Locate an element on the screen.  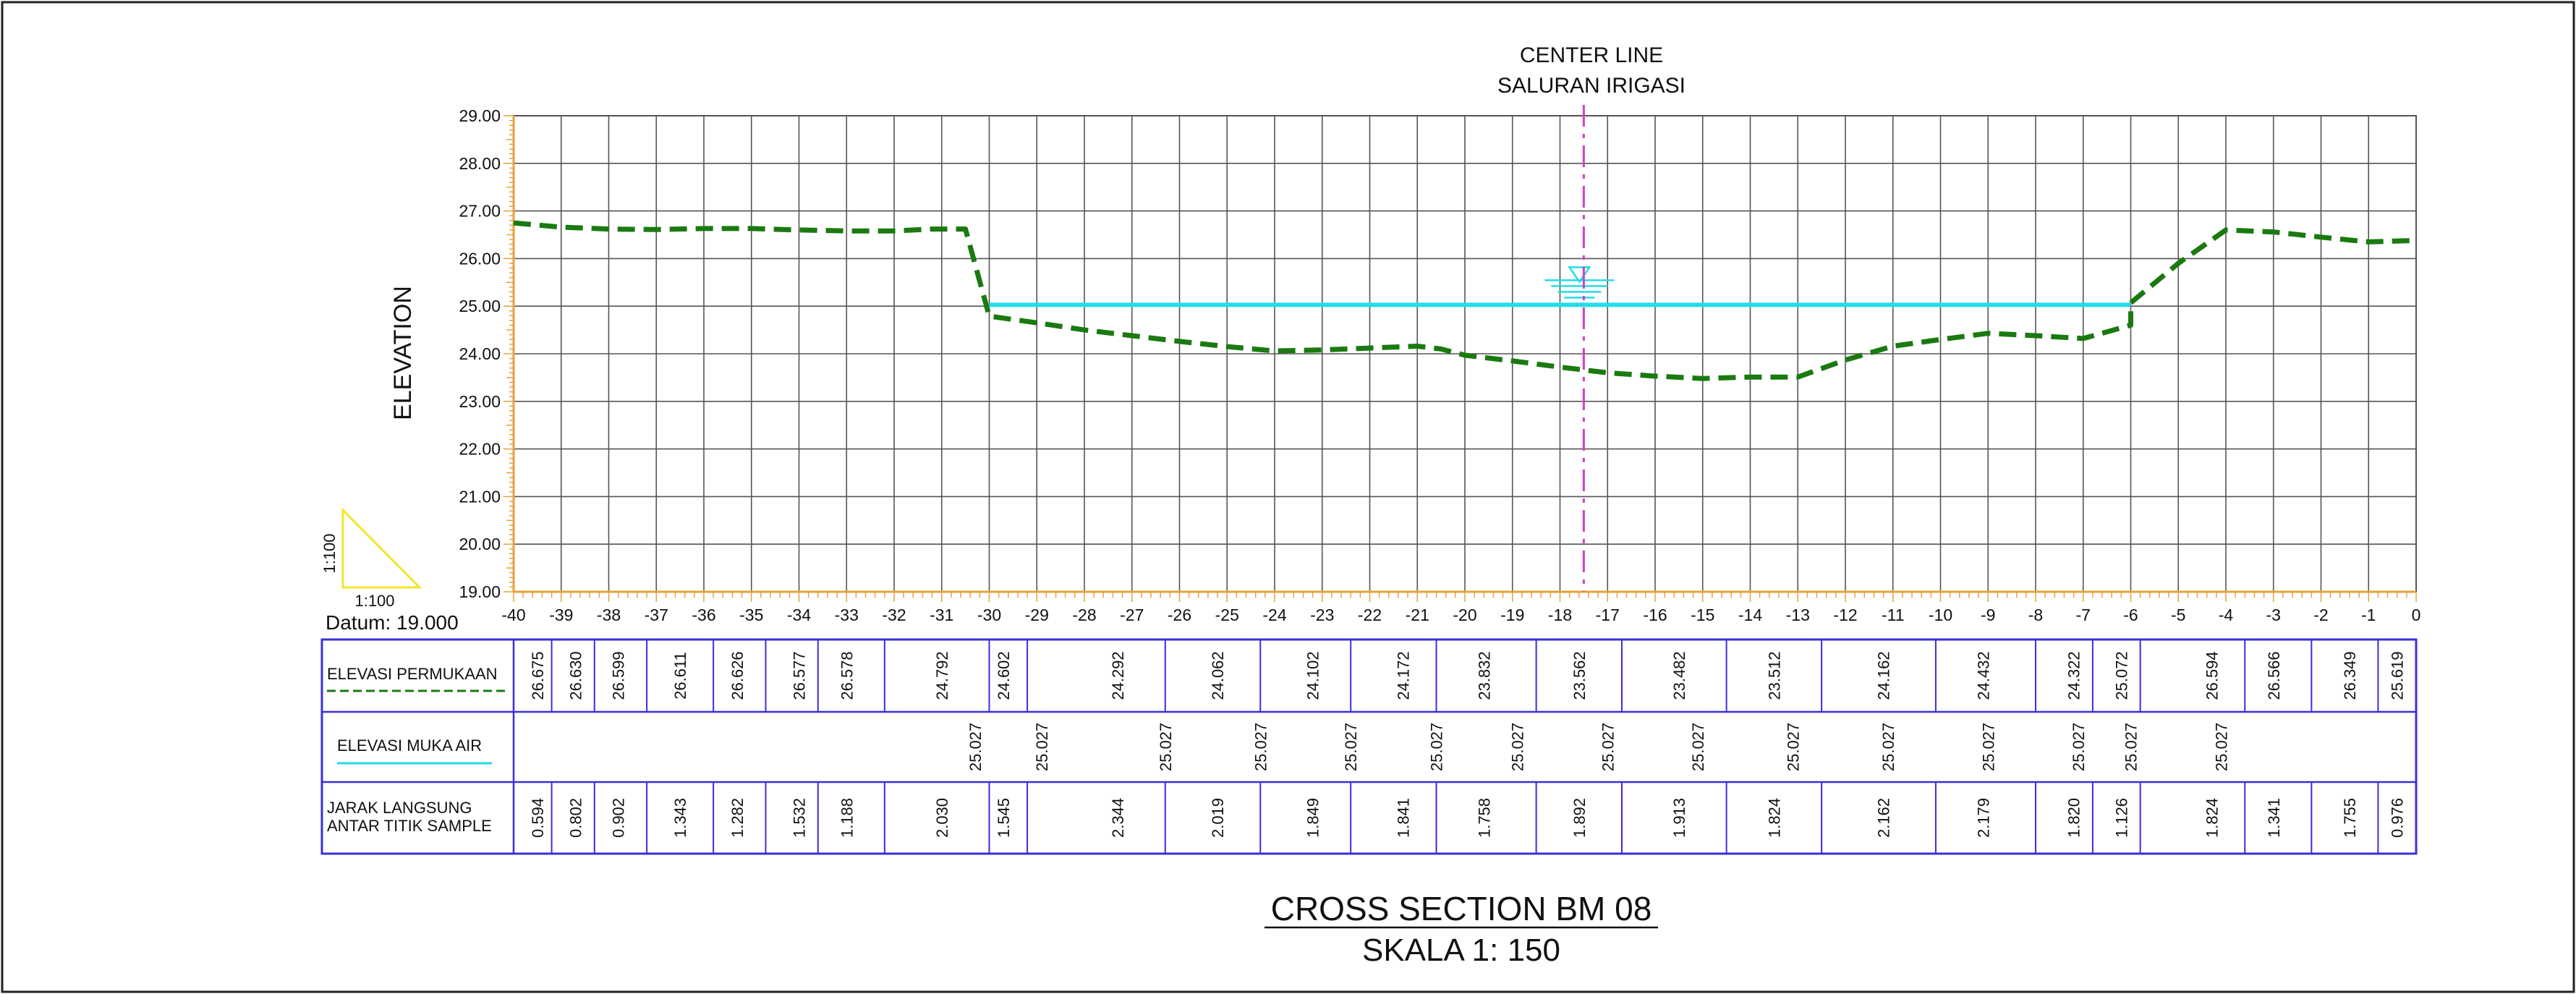
surface-elevation-value: 24.062 is located at coordinates (1218, 675).